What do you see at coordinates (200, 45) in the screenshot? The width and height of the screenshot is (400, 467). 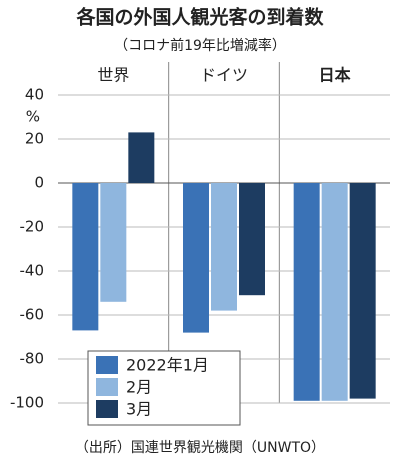 I see `chart-subtitle: （コロナ前19年比増減率）` at bounding box center [200, 45].